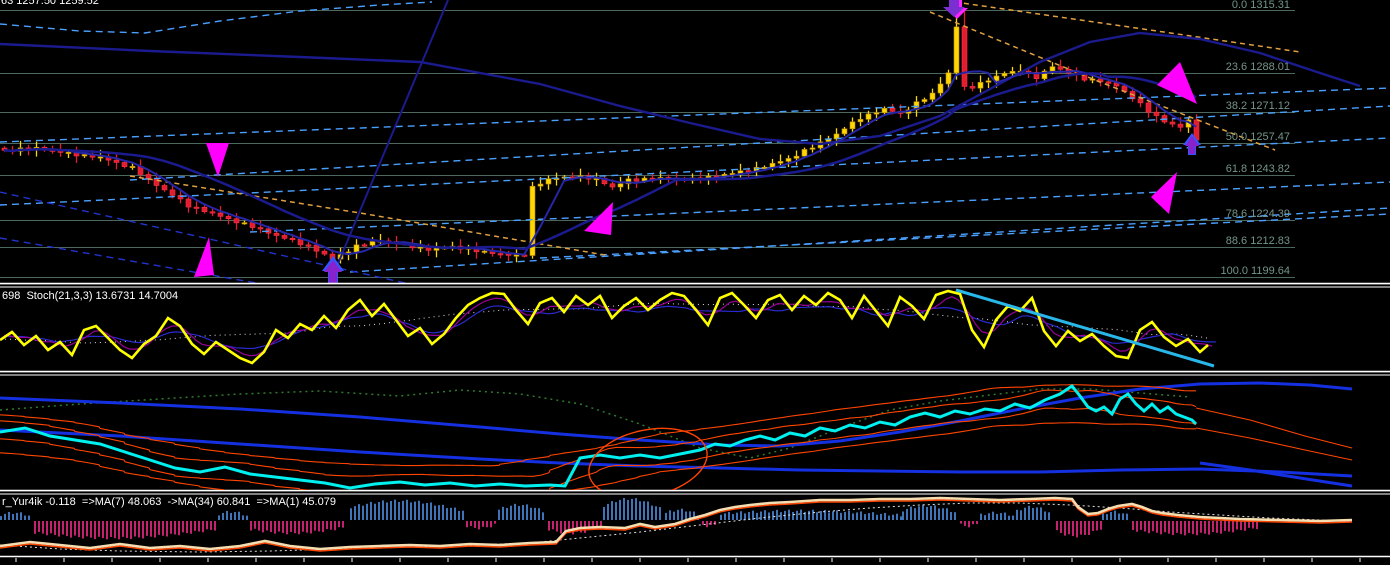  Describe the element at coordinates (608, 328) in the screenshot. I see `stochastic-panel` at that location.